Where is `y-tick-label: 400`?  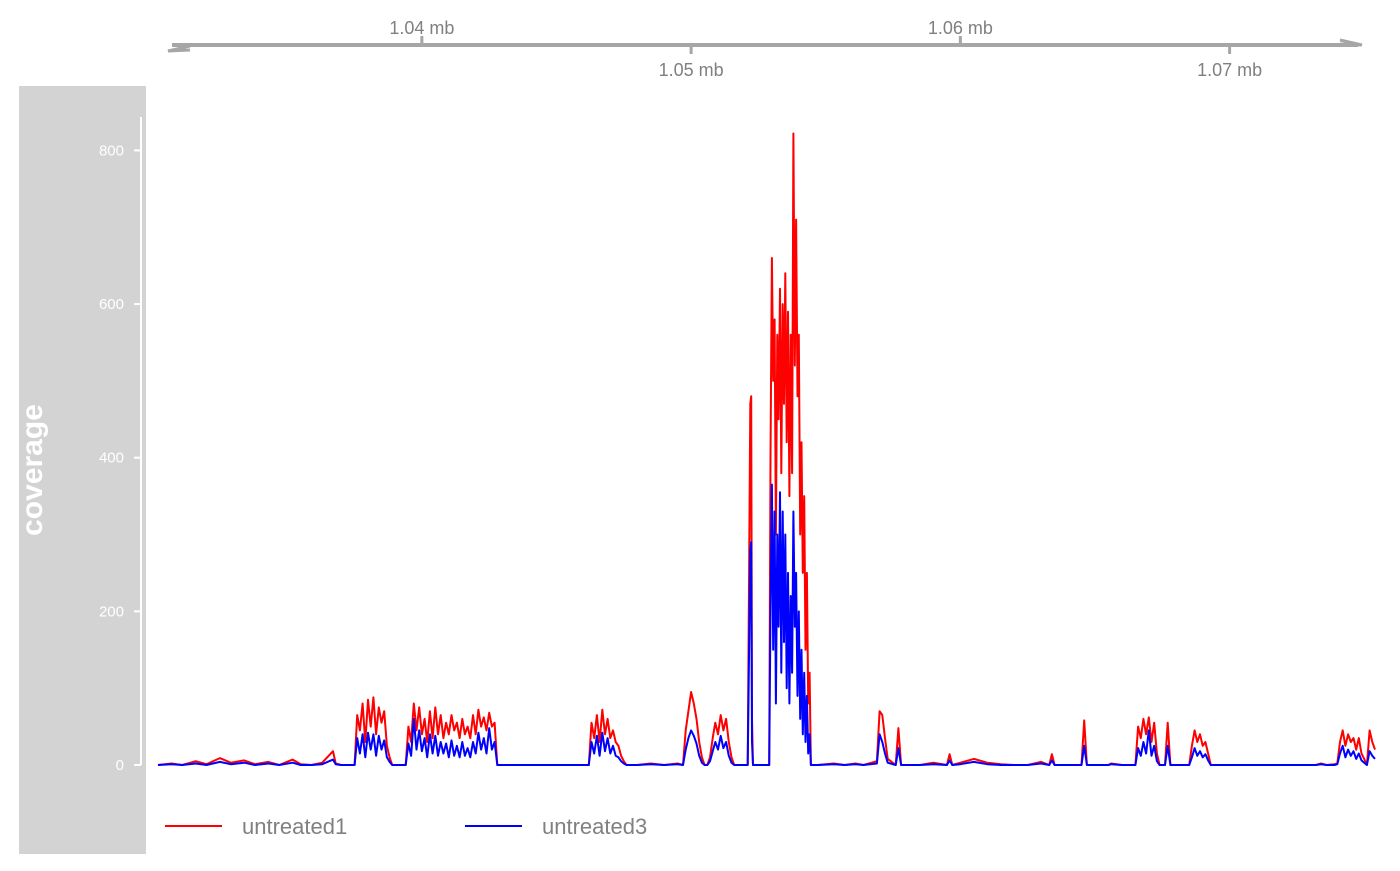 y-tick-label: 400 is located at coordinates (111, 458).